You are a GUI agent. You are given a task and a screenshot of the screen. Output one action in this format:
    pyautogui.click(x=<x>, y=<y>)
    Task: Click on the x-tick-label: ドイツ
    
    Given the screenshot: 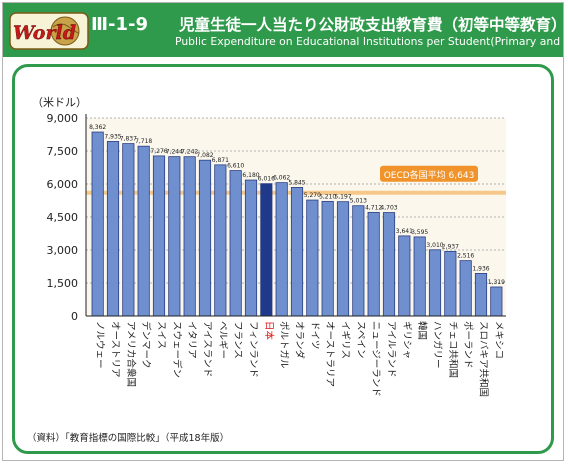 What is the action you would take?
    pyautogui.click(x=314, y=335)
    